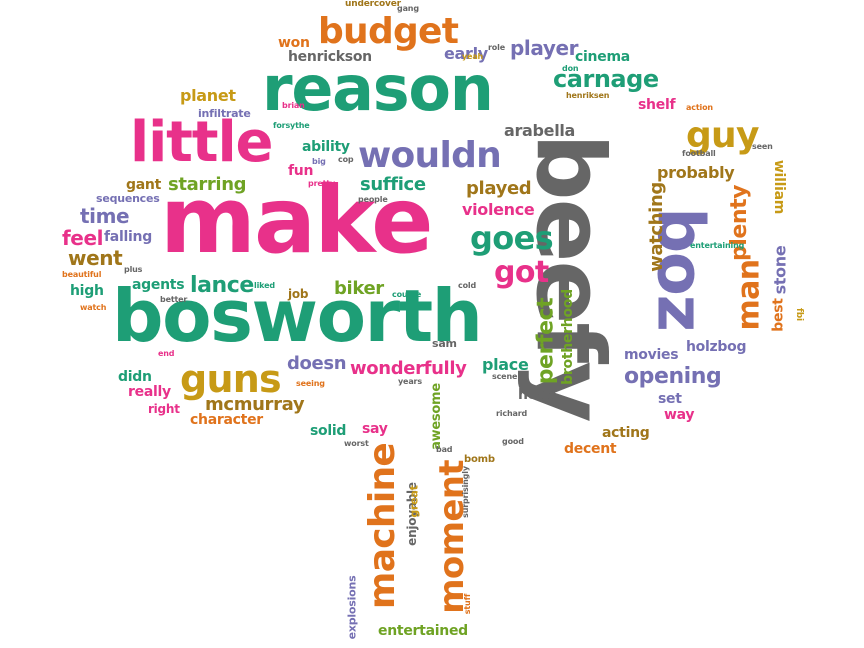 The image size is (864, 648). What do you see at coordinates (679, 415) in the screenshot?
I see `word-way: way` at bounding box center [679, 415].